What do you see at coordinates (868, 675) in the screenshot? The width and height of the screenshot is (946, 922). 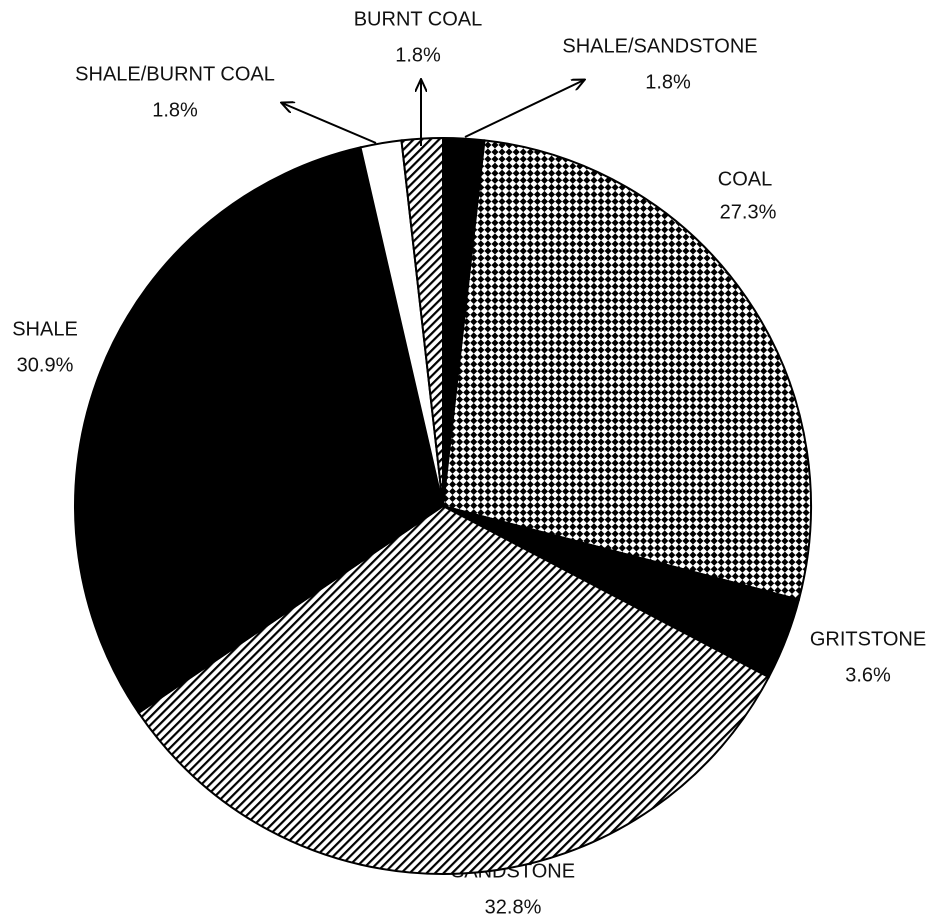 I see `slice-value: 3.6%` at bounding box center [868, 675].